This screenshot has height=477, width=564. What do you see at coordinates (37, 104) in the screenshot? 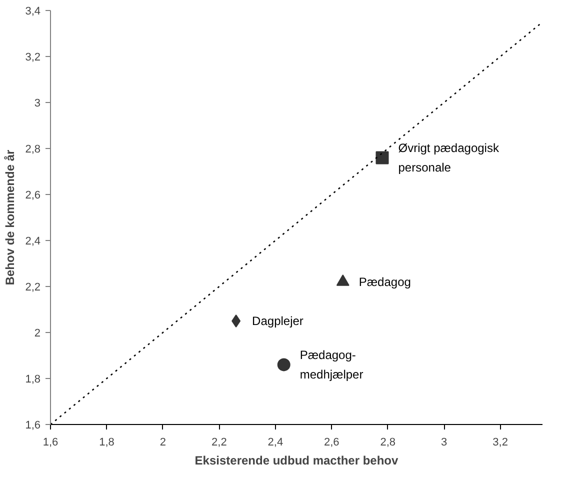
I see `y-tick-label: 3` at bounding box center [37, 104].